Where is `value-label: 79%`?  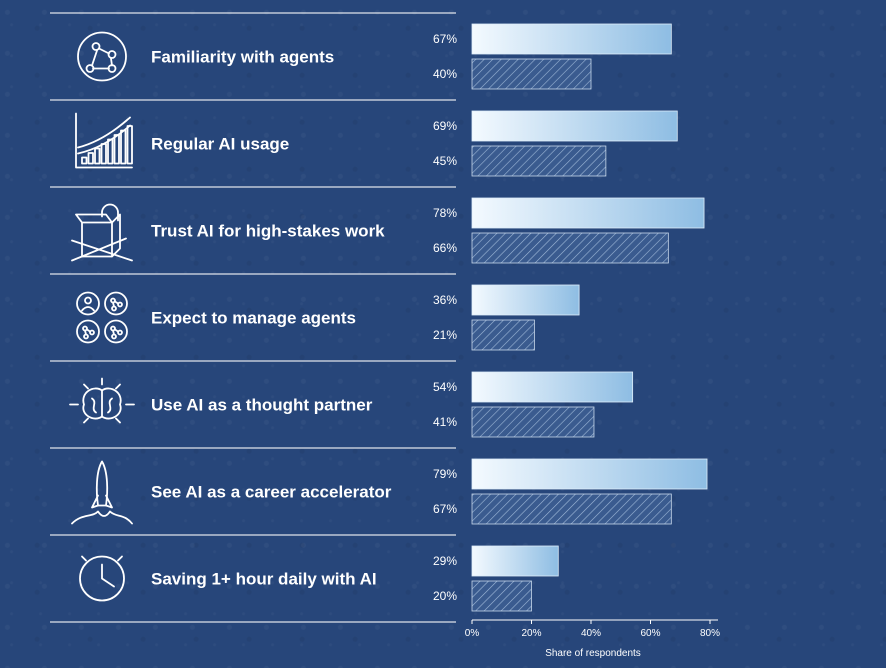
value-label: 79% is located at coordinates (445, 474).